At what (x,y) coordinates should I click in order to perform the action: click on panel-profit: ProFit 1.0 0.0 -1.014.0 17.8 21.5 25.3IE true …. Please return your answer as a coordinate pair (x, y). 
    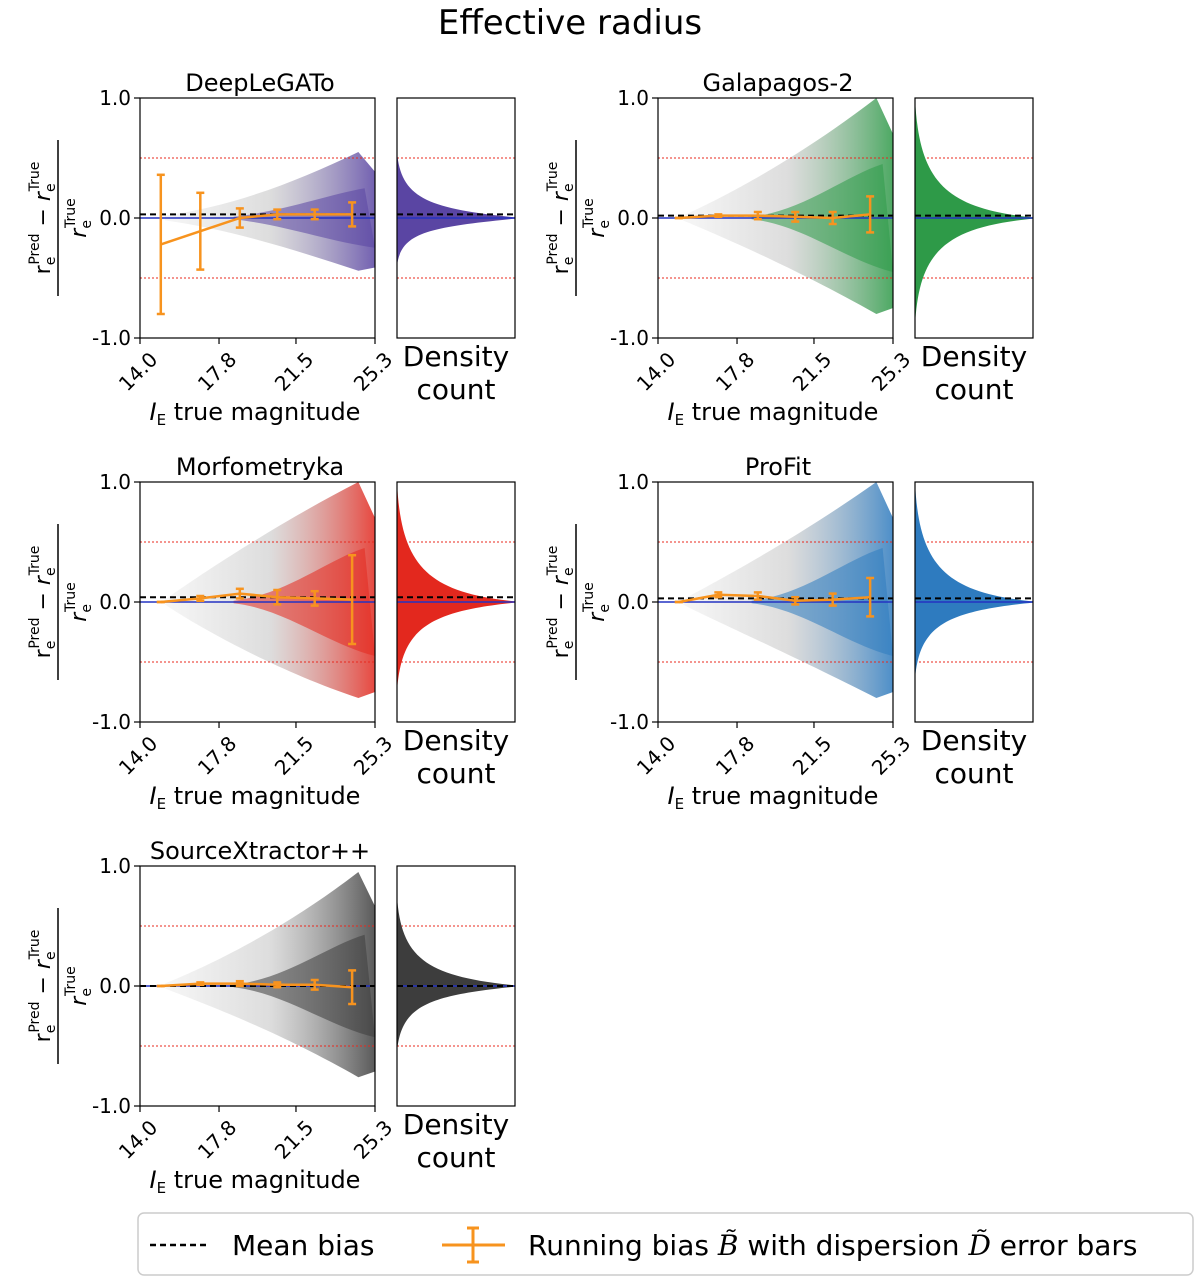
    Looking at the image, I should click on (789, 633).